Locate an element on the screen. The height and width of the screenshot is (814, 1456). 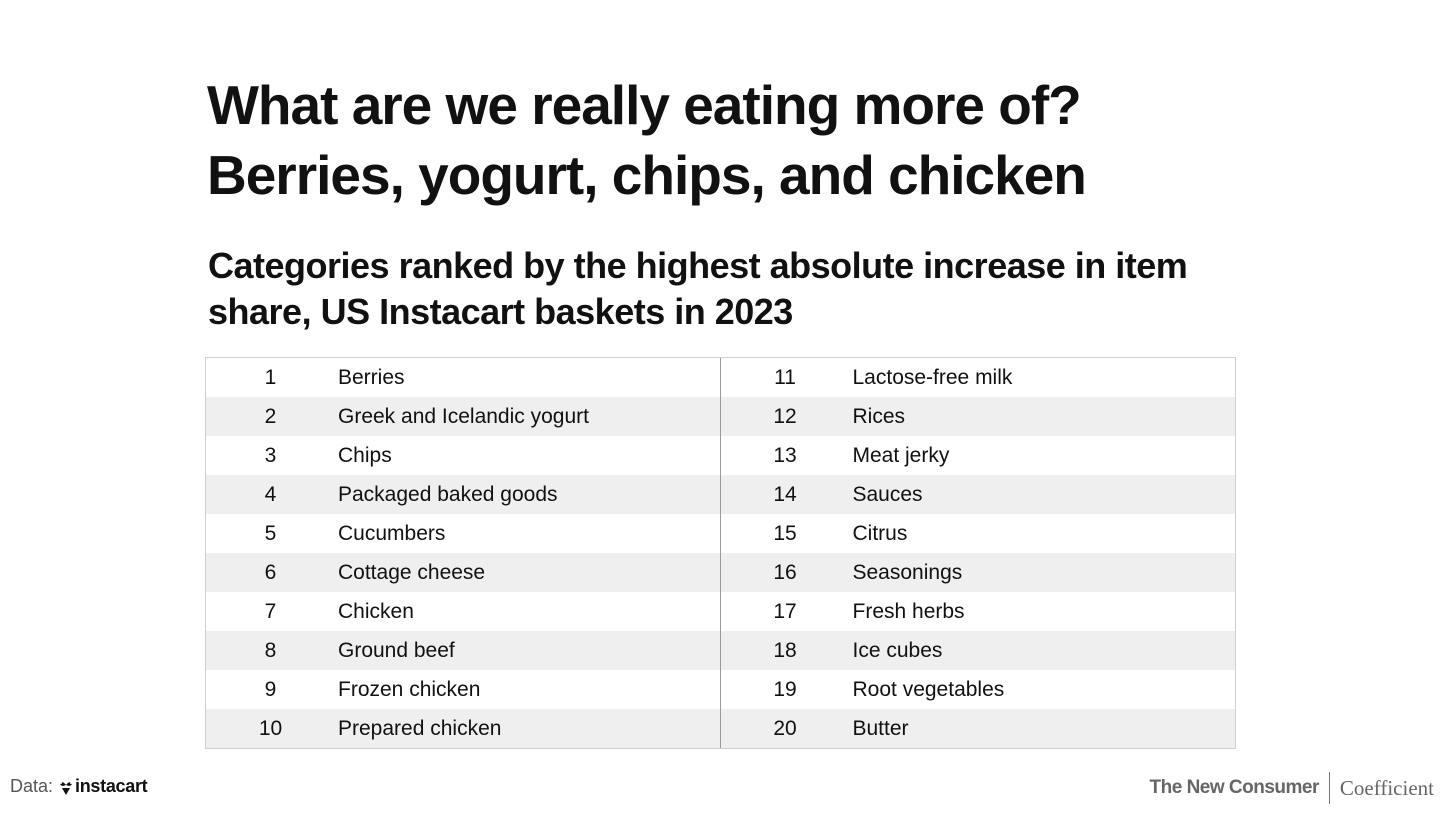
category-cell: Ice cubes is located at coordinates (897, 650).